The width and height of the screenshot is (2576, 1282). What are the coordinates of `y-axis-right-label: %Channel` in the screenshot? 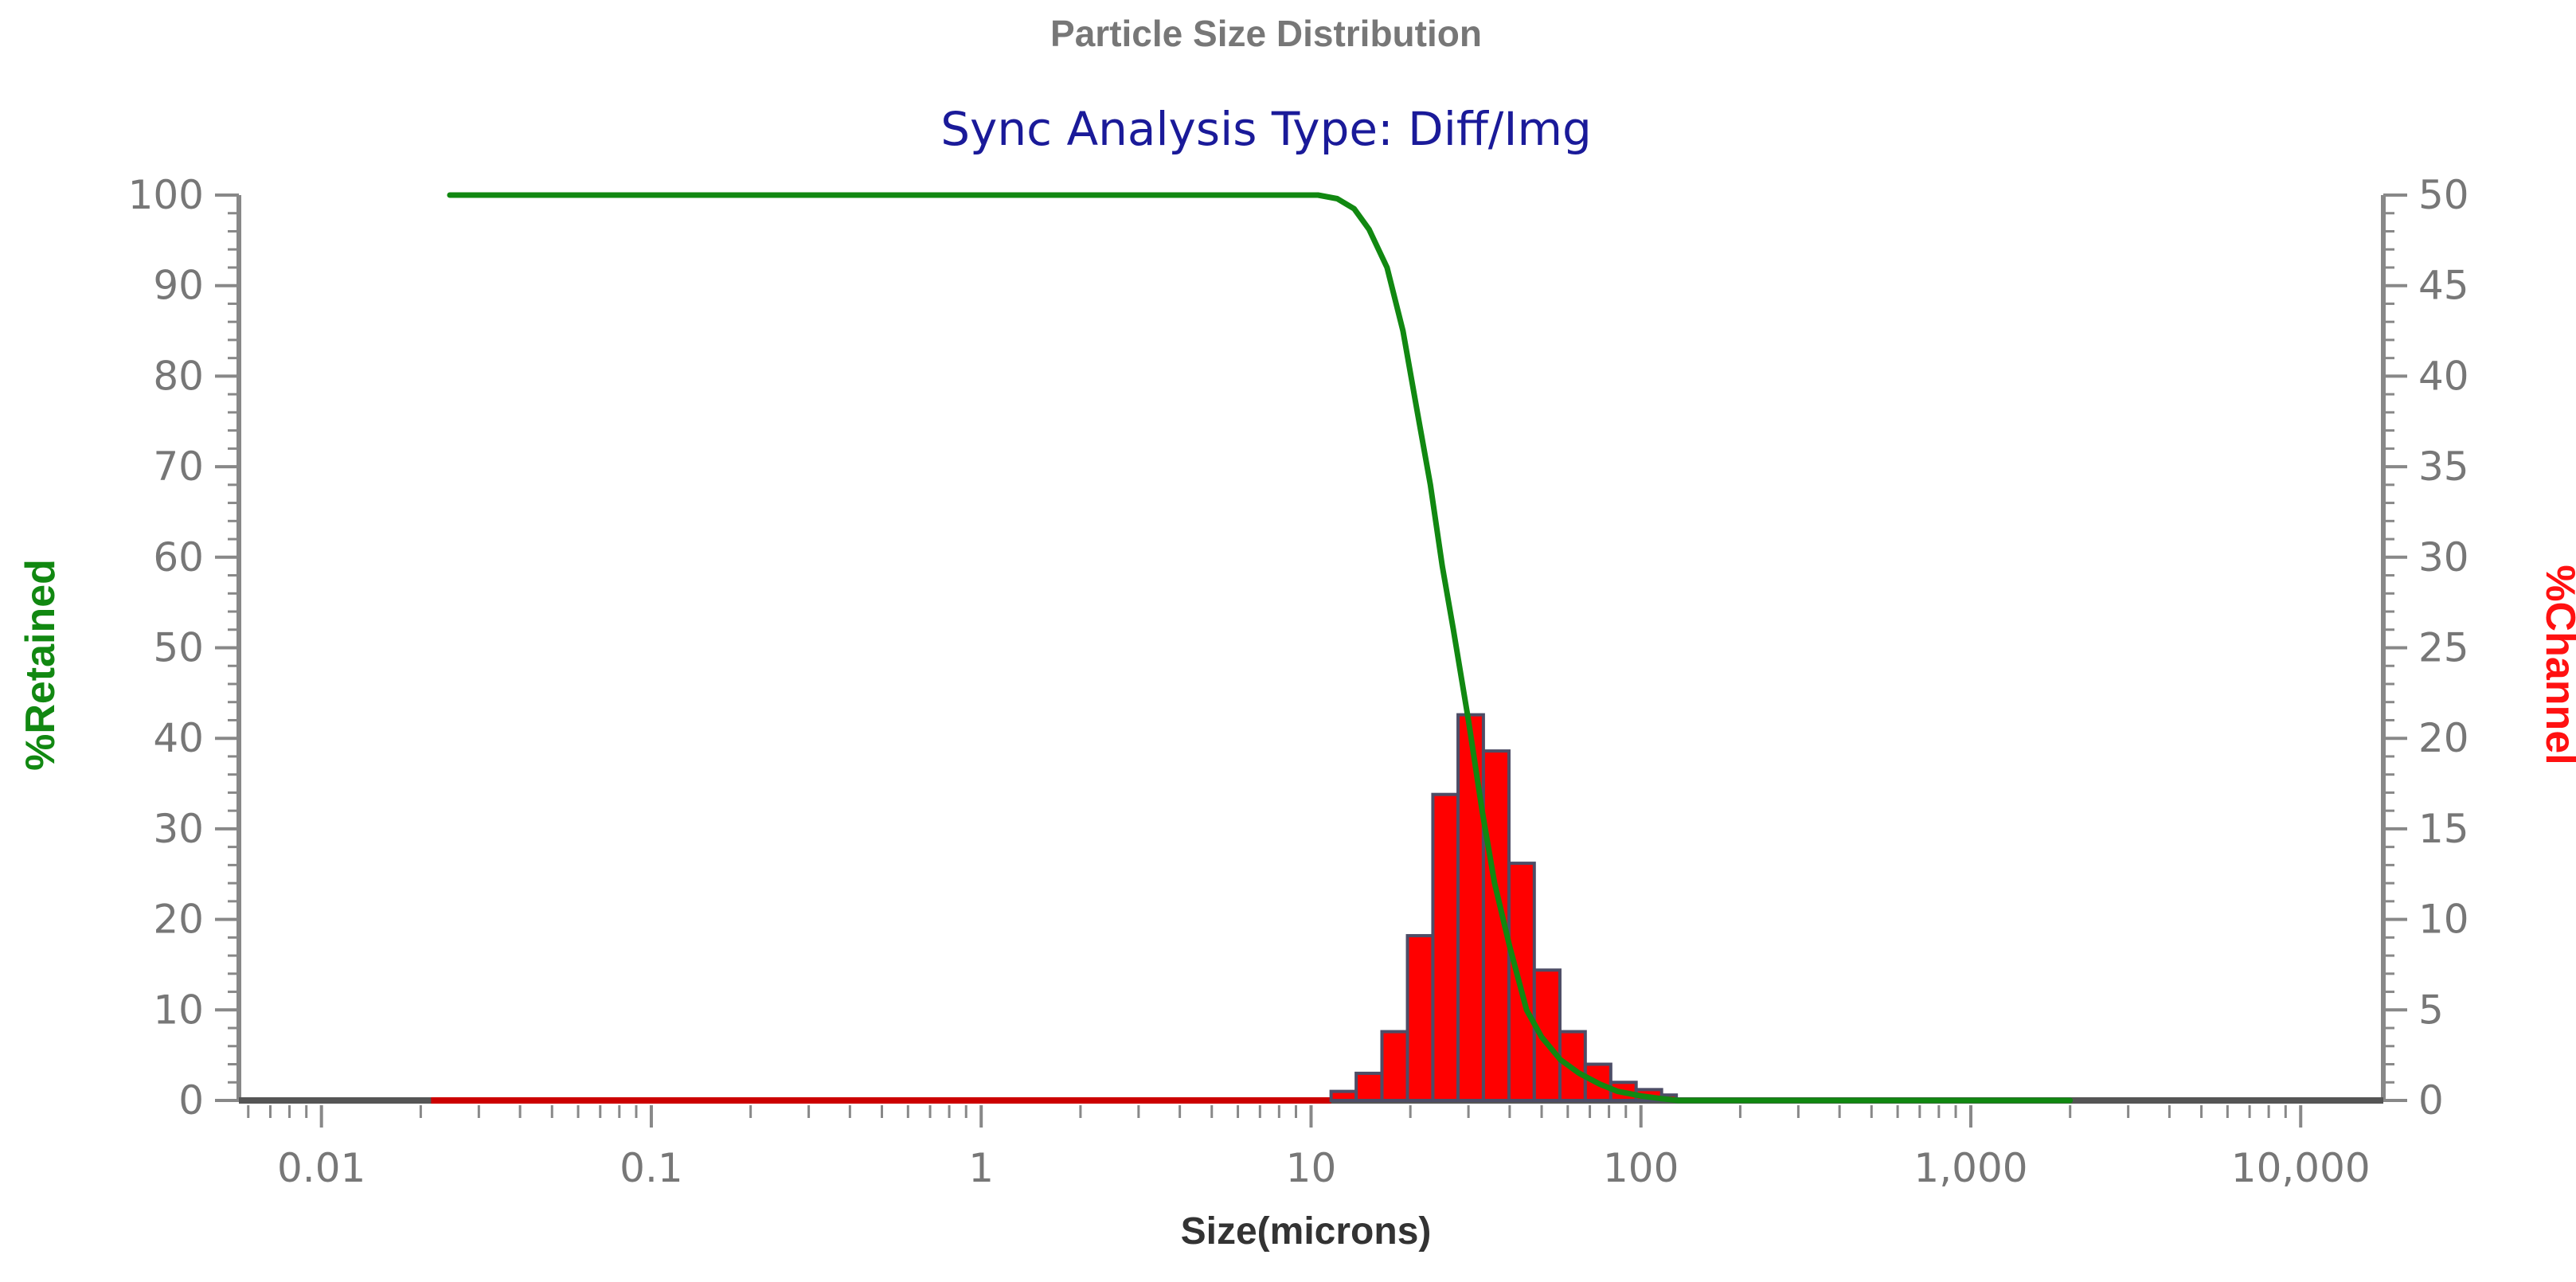 It's located at (2556, 664).